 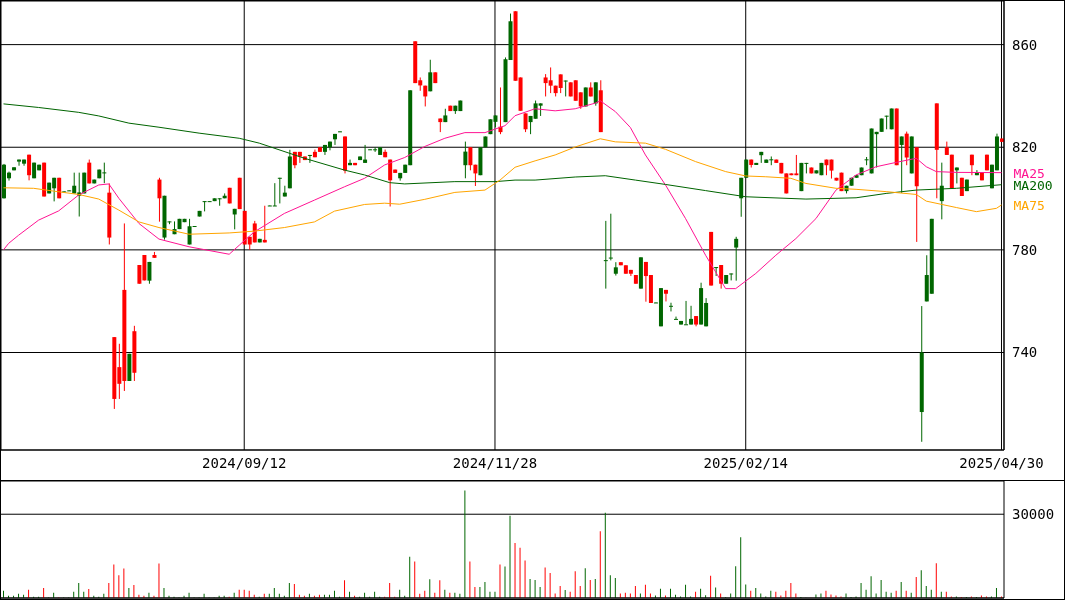 I want to click on y-tick-label: 740, so click(x=1025, y=352).